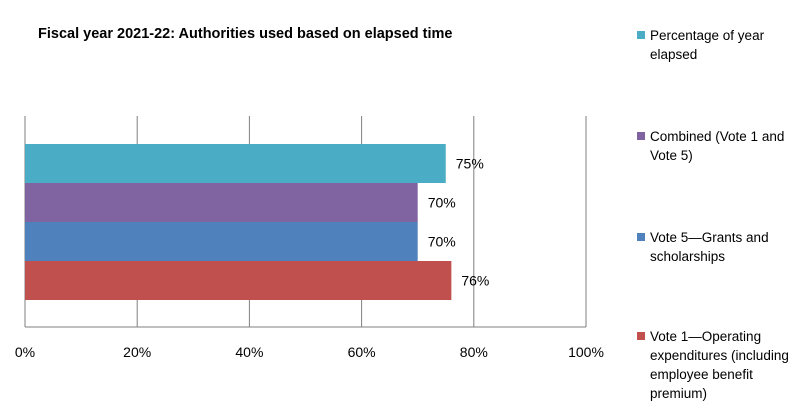  Describe the element at coordinates (459, 222) in the screenshot. I see `data-labels: 75% 70% 70% 76%` at that location.